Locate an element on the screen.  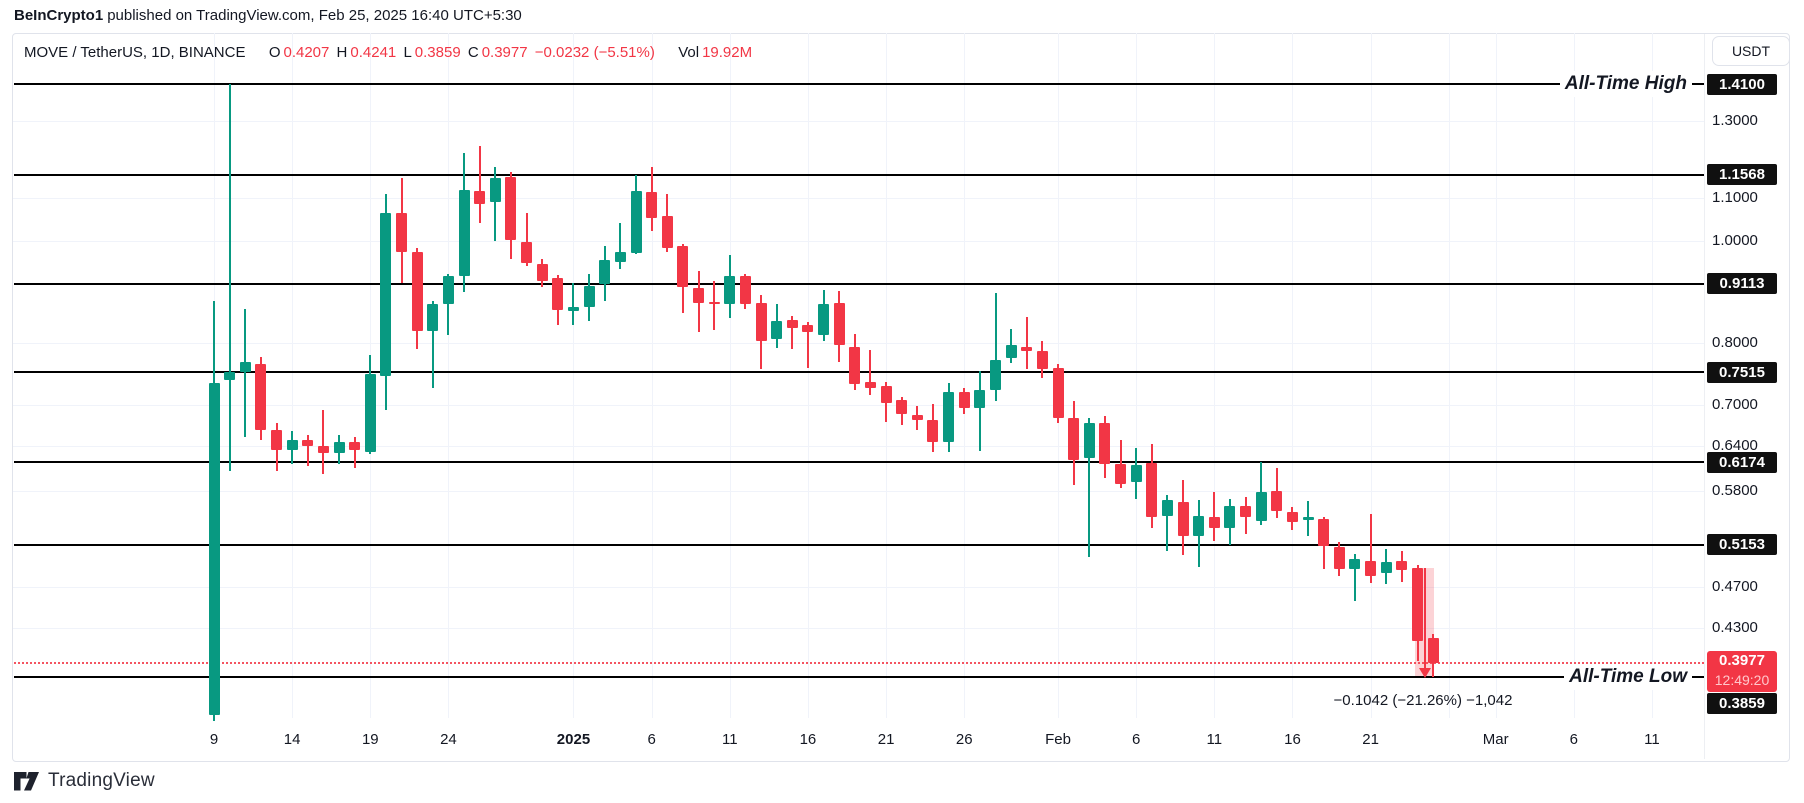
close-value: 0.3977 is located at coordinates (504, 52).